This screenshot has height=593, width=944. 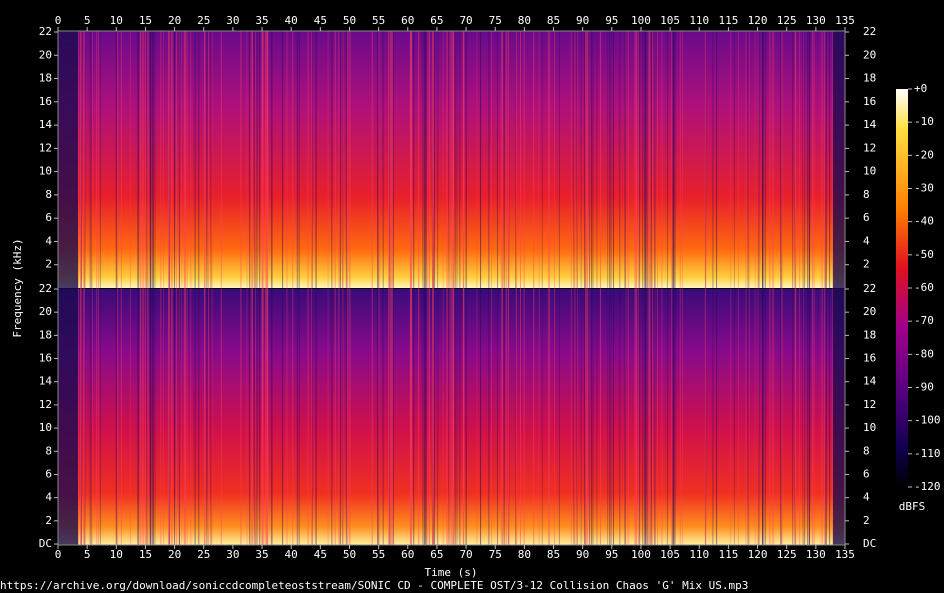 What do you see at coordinates (839, 288) in the screenshot?
I see `outro-quiet` at bounding box center [839, 288].